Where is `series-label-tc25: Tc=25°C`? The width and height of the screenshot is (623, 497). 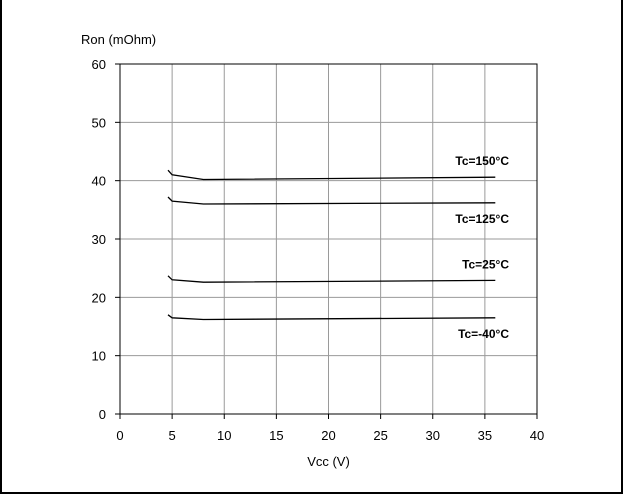 series-label-tc25: Tc=25°C is located at coordinates (485, 264).